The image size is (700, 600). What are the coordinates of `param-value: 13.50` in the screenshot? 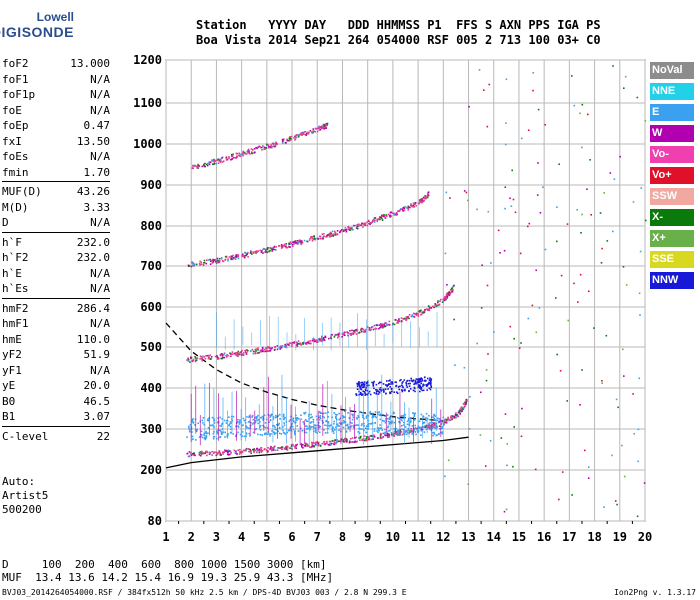 It's located at (93, 141).